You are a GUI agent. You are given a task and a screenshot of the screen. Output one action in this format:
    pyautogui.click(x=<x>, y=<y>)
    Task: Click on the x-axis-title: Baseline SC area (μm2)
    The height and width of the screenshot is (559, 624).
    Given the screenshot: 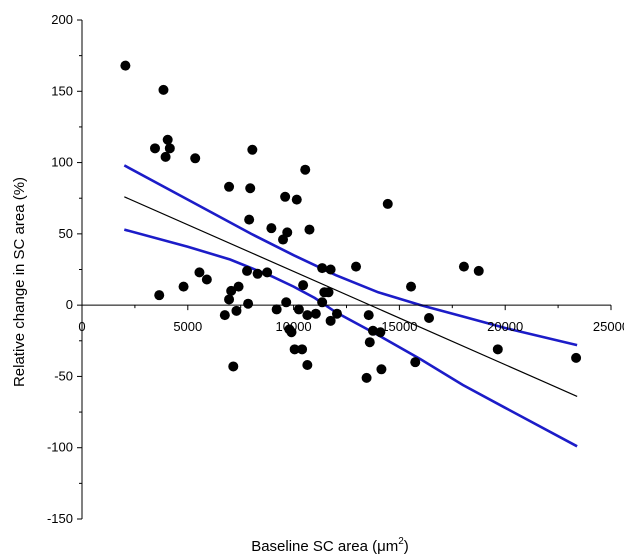 What is the action you would take?
    pyautogui.click(x=330, y=545)
    